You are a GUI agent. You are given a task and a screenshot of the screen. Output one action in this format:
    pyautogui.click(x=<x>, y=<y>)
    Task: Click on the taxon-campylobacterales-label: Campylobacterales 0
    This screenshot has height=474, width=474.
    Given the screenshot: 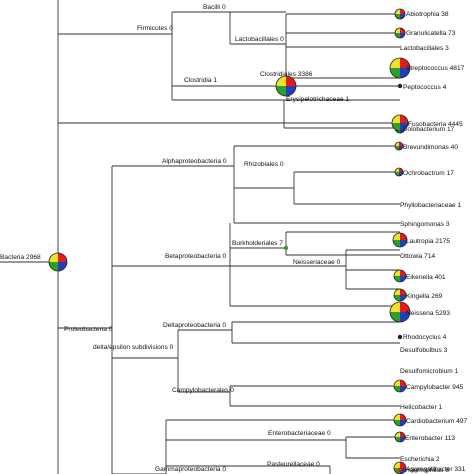 What is the action you would take?
    pyautogui.click(x=203, y=390)
    